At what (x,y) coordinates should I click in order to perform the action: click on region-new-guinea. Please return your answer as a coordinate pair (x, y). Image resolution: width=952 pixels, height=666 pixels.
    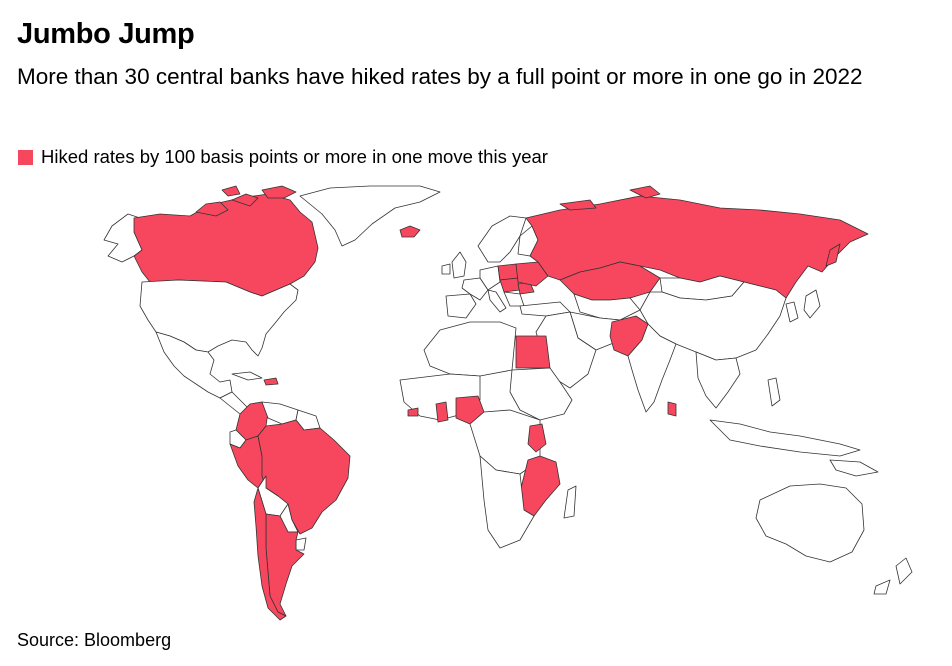
    Looking at the image, I should click on (854, 468).